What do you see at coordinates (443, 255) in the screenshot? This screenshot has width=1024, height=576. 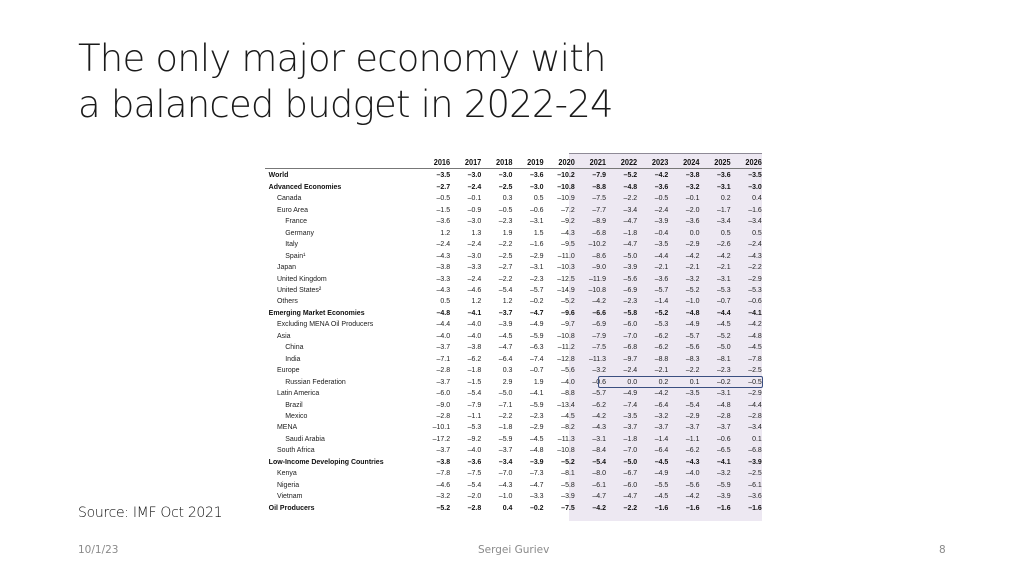 I see `value-cell: –4.3` at bounding box center [443, 255].